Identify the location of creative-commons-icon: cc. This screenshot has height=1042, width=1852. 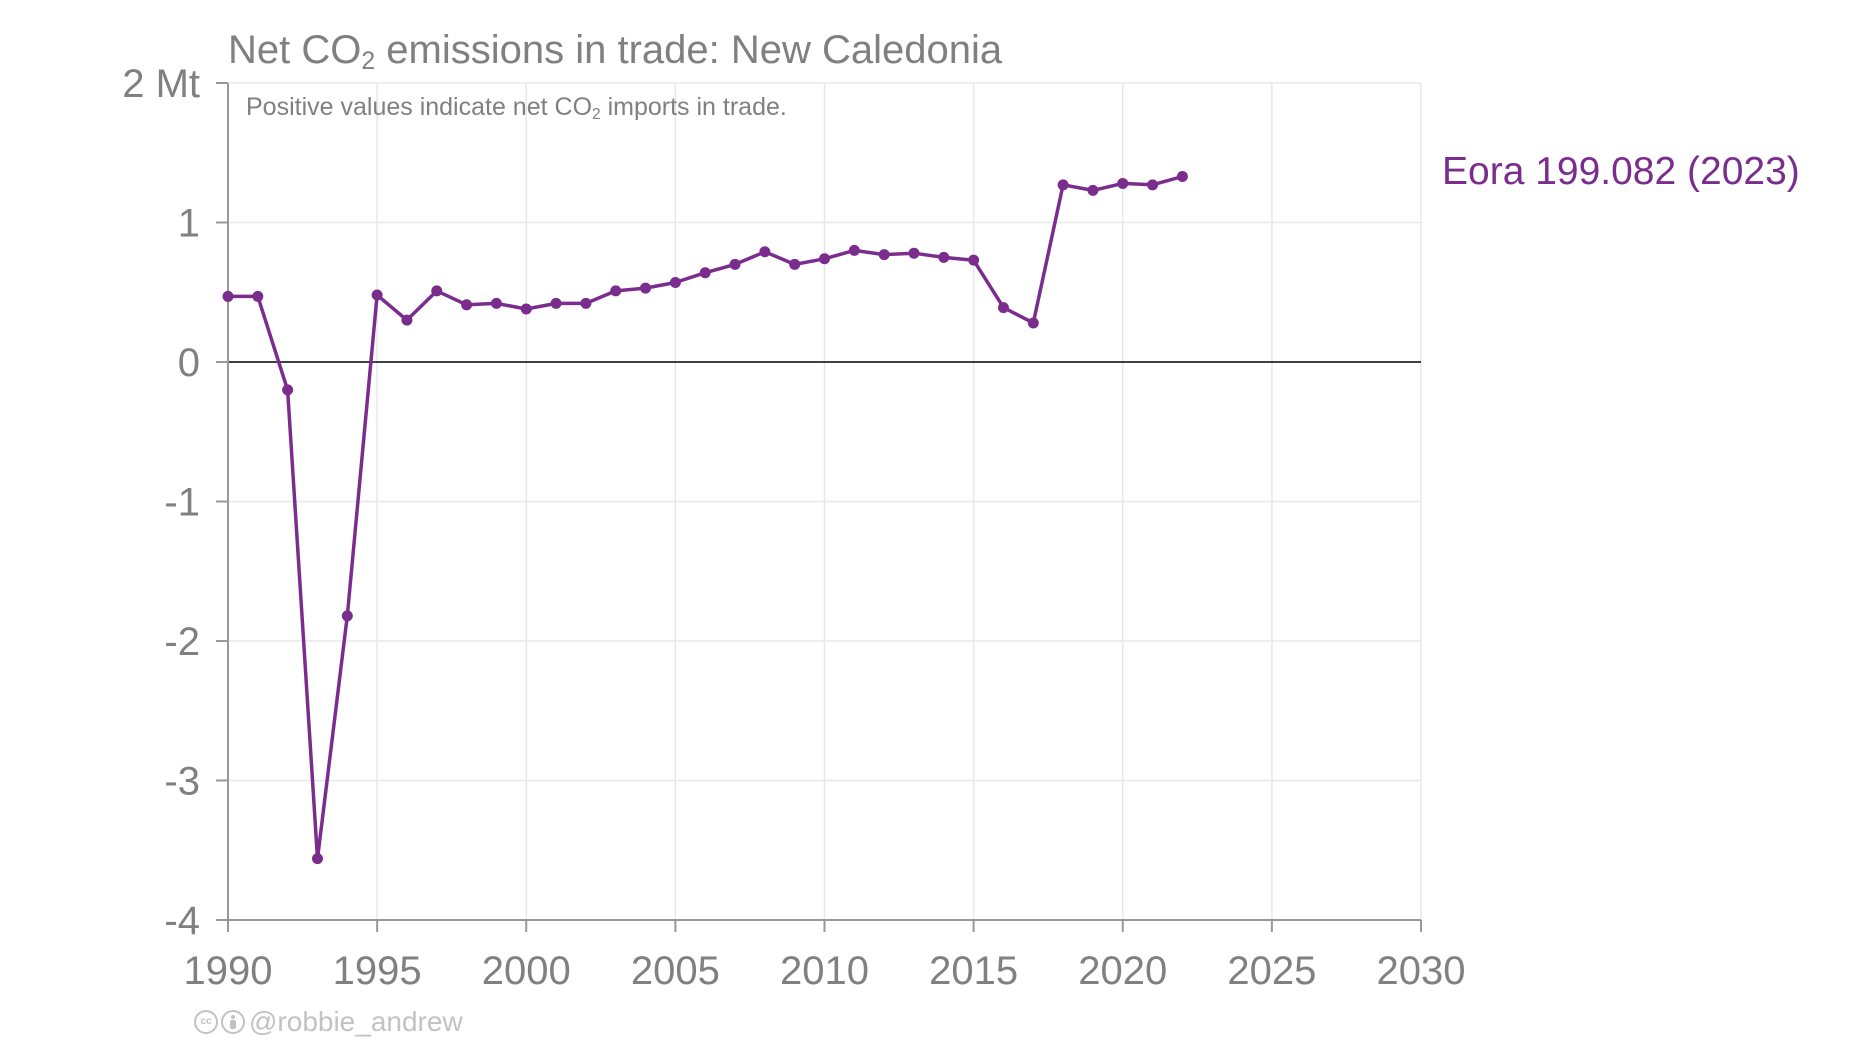
(206, 1022).